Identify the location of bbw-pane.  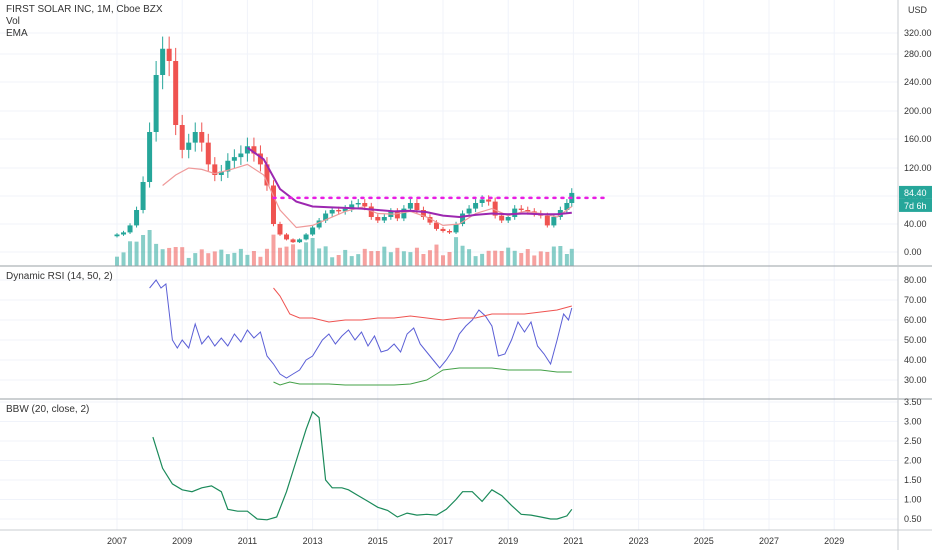
(362, 465).